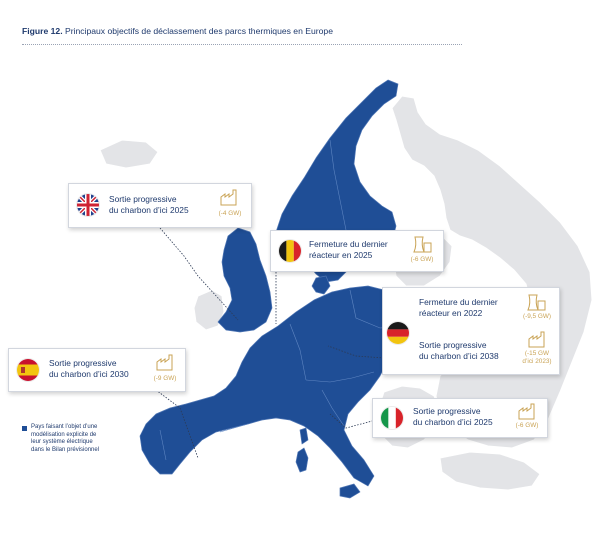  What do you see at coordinates (65, 449) in the screenshot?
I see `legend-line-4: dans le Bilan prévisionnel` at bounding box center [65, 449].